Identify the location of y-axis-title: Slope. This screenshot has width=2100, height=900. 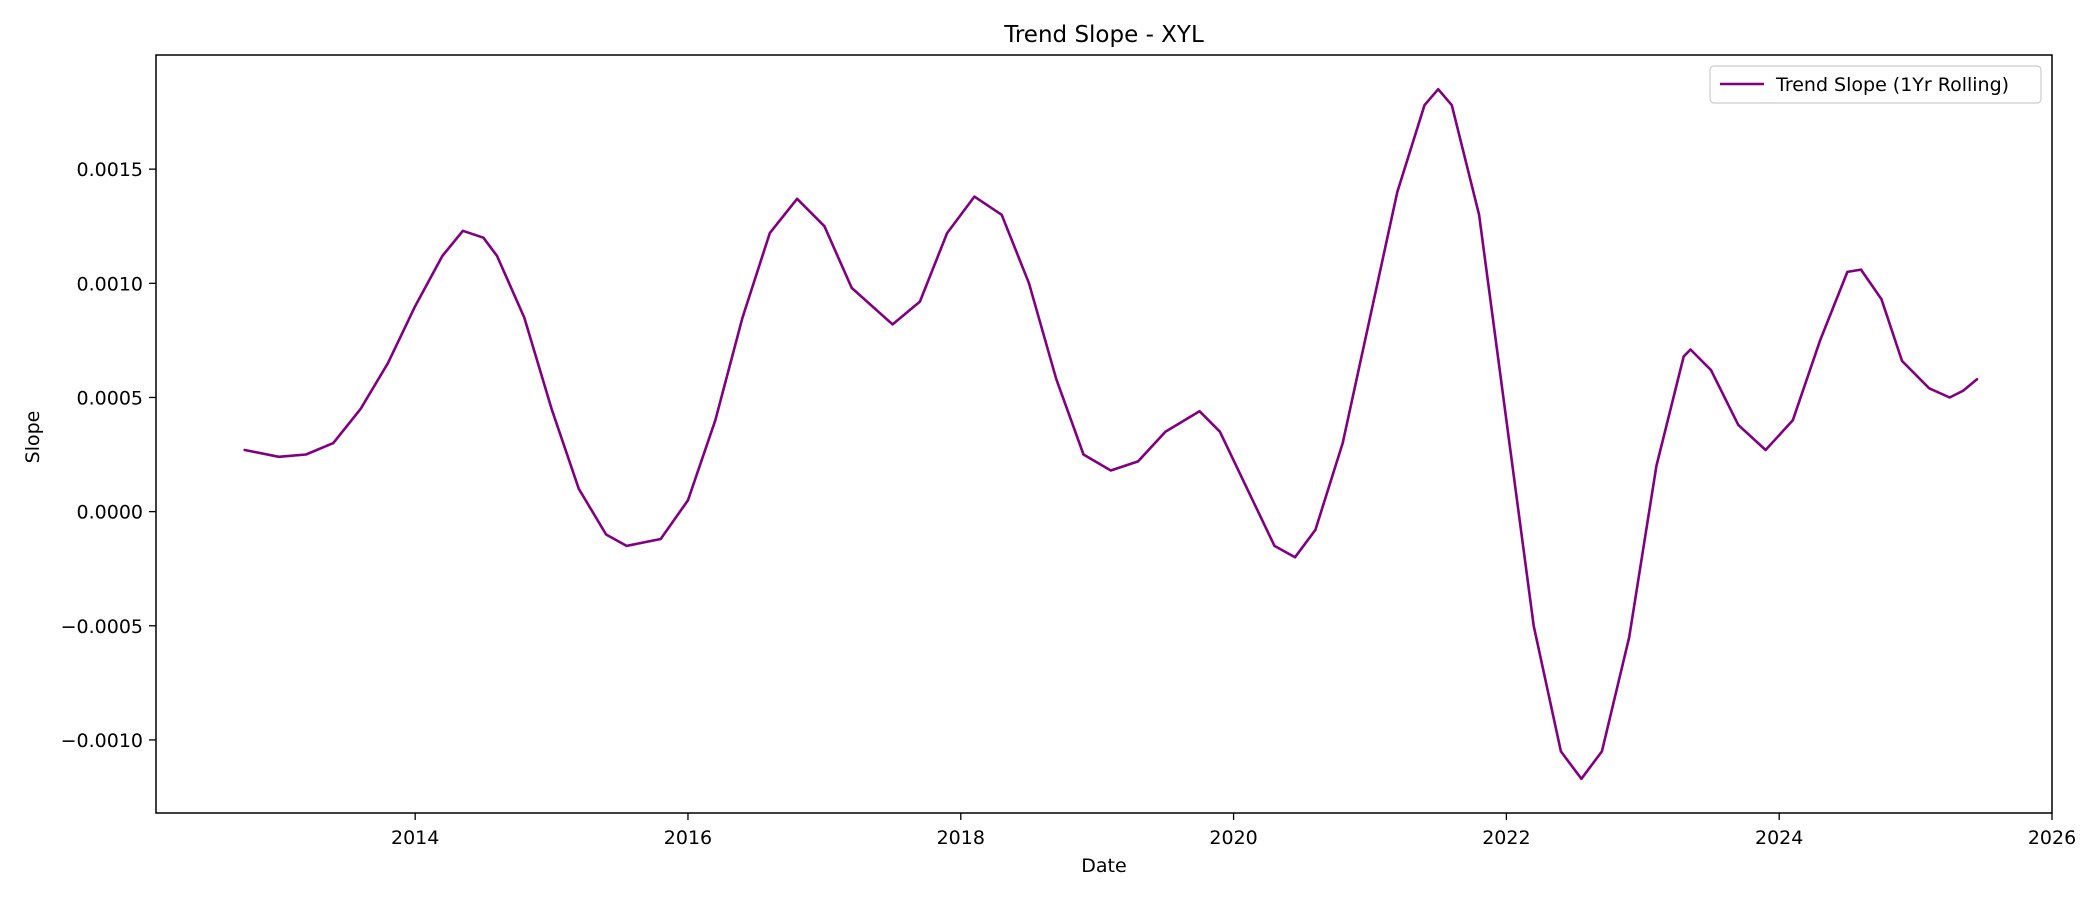
(33, 437).